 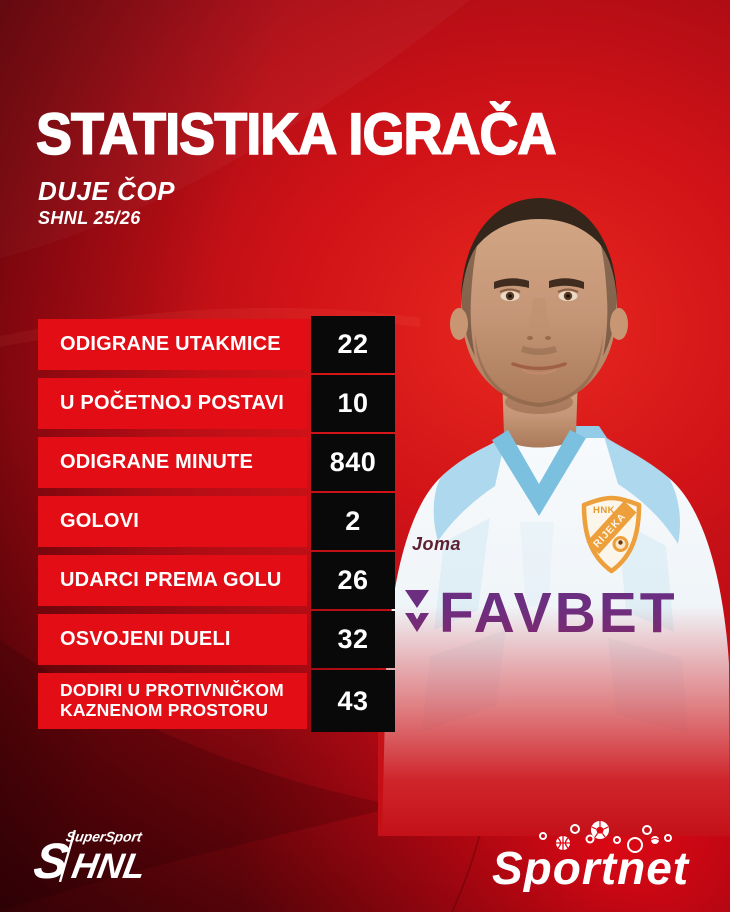 I want to click on basketball-icon, so click(x=563, y=843).